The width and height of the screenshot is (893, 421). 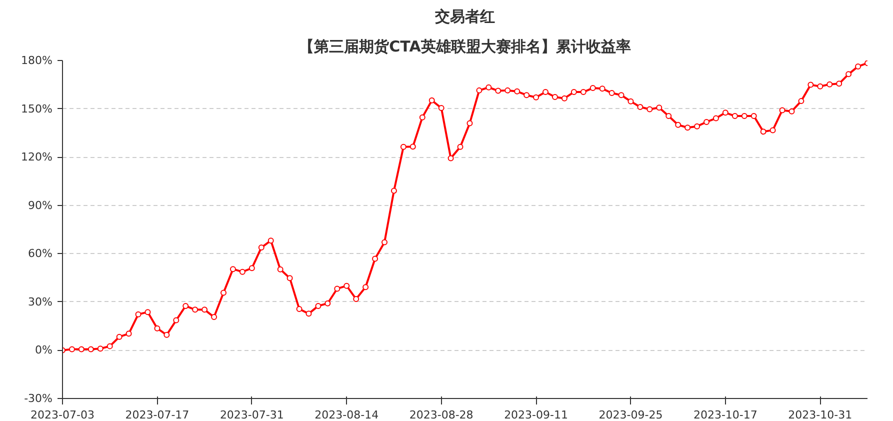 I want to click on y-tick-label: 120%, so click(x=37, y=157).